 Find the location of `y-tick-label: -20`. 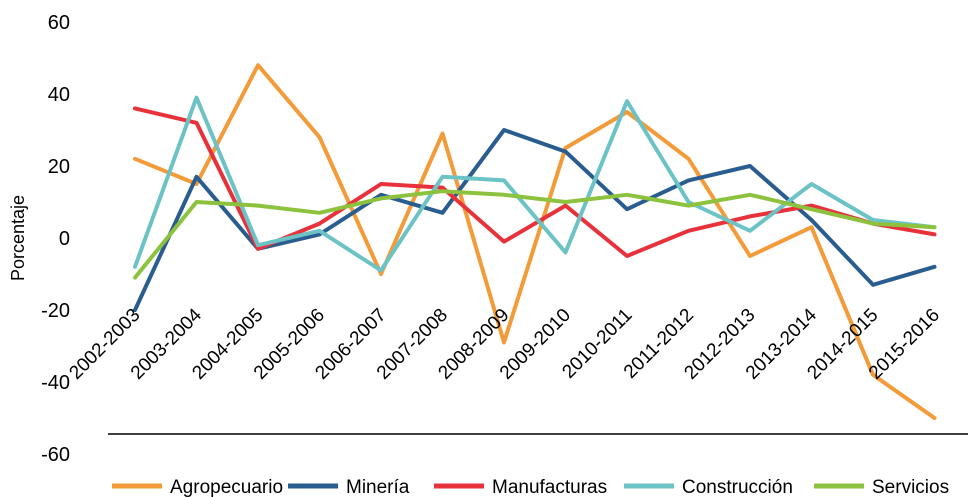

y-tick-label: -20 is located at coordinates (55, 311).